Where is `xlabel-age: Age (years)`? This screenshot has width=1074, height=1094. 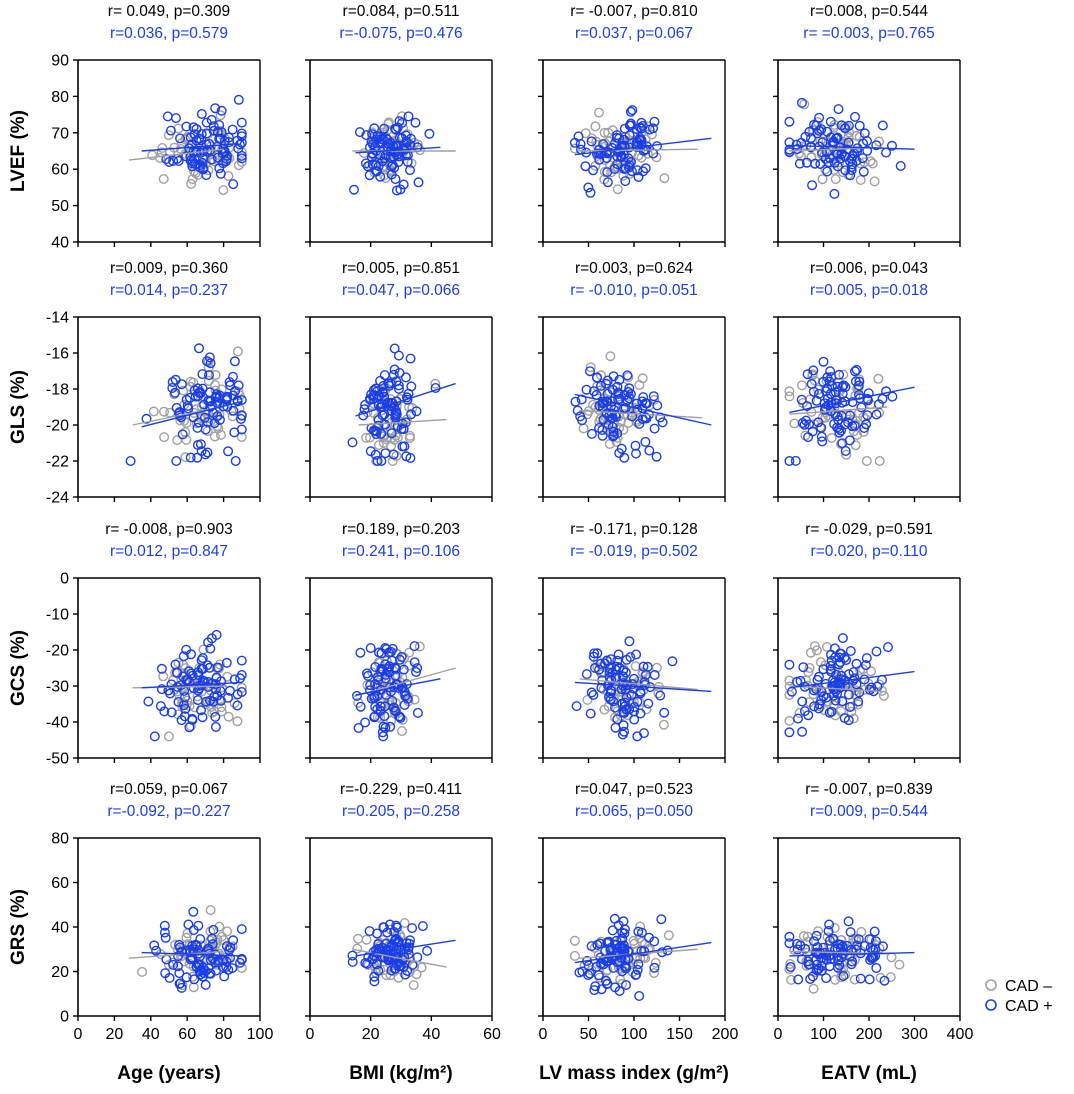 xlabel-age: Age (years) is located at coordinates (169, 1073).